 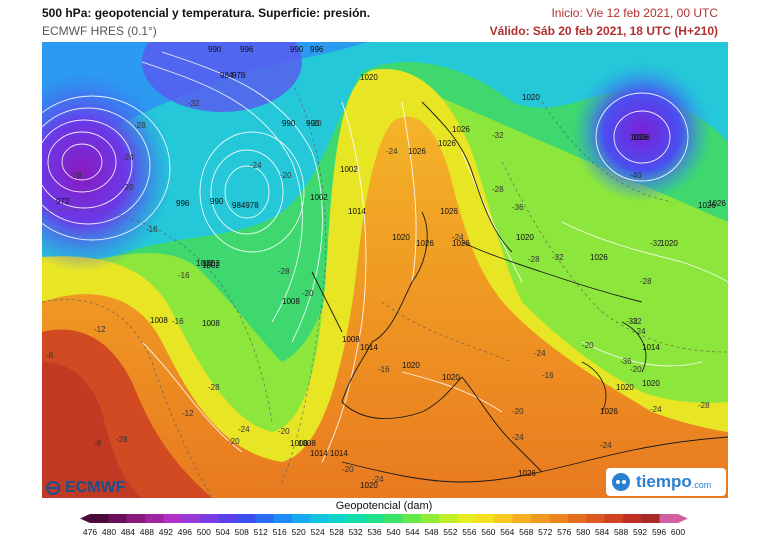 I want to click on colorbar-tick-label: 584, so click(x=602, y=532).